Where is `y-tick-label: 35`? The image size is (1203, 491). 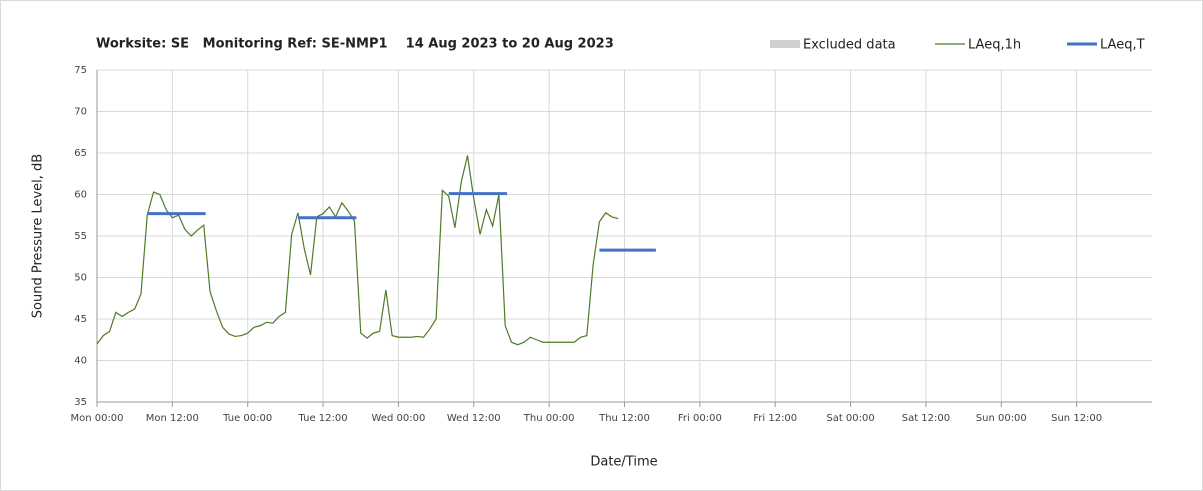
y-tick-label: 35 is located at coordinates (80, 402).